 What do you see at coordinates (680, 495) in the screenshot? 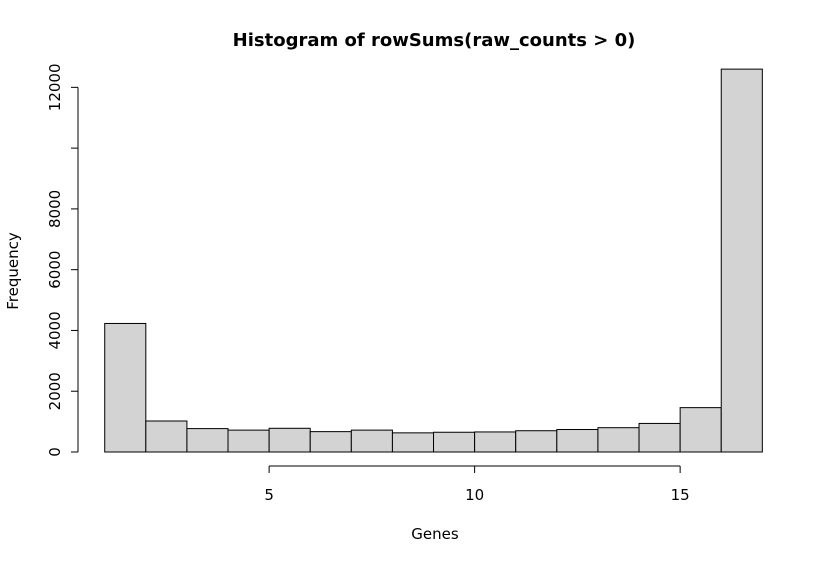
I see `x-tick-label: 15` at bounding box center [680, 495].